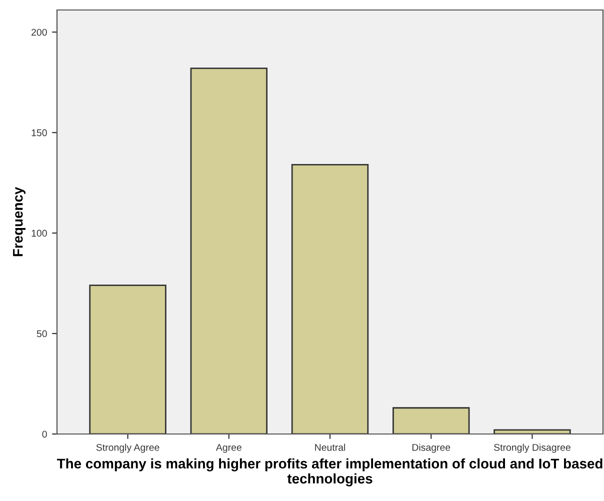 This screenshot has height=501, width=604. Describe the element at coordinates (532, 448) in the screenshot. I see `x-tick-label: Strongly Disagree` at that location.